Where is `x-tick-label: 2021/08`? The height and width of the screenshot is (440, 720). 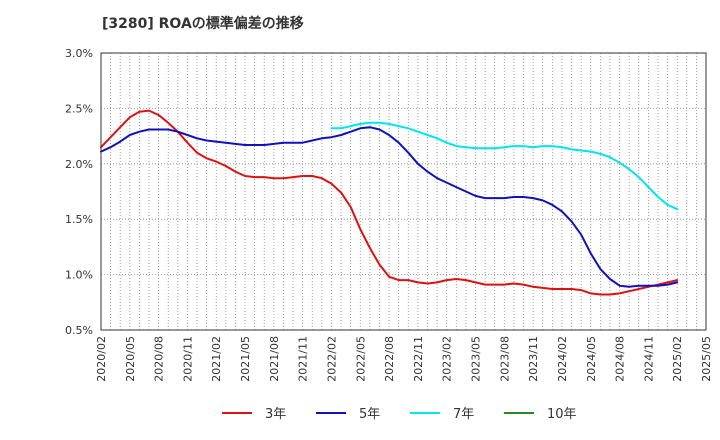
x-tick-label: 2021/08 is located at coordinates (274, 359).